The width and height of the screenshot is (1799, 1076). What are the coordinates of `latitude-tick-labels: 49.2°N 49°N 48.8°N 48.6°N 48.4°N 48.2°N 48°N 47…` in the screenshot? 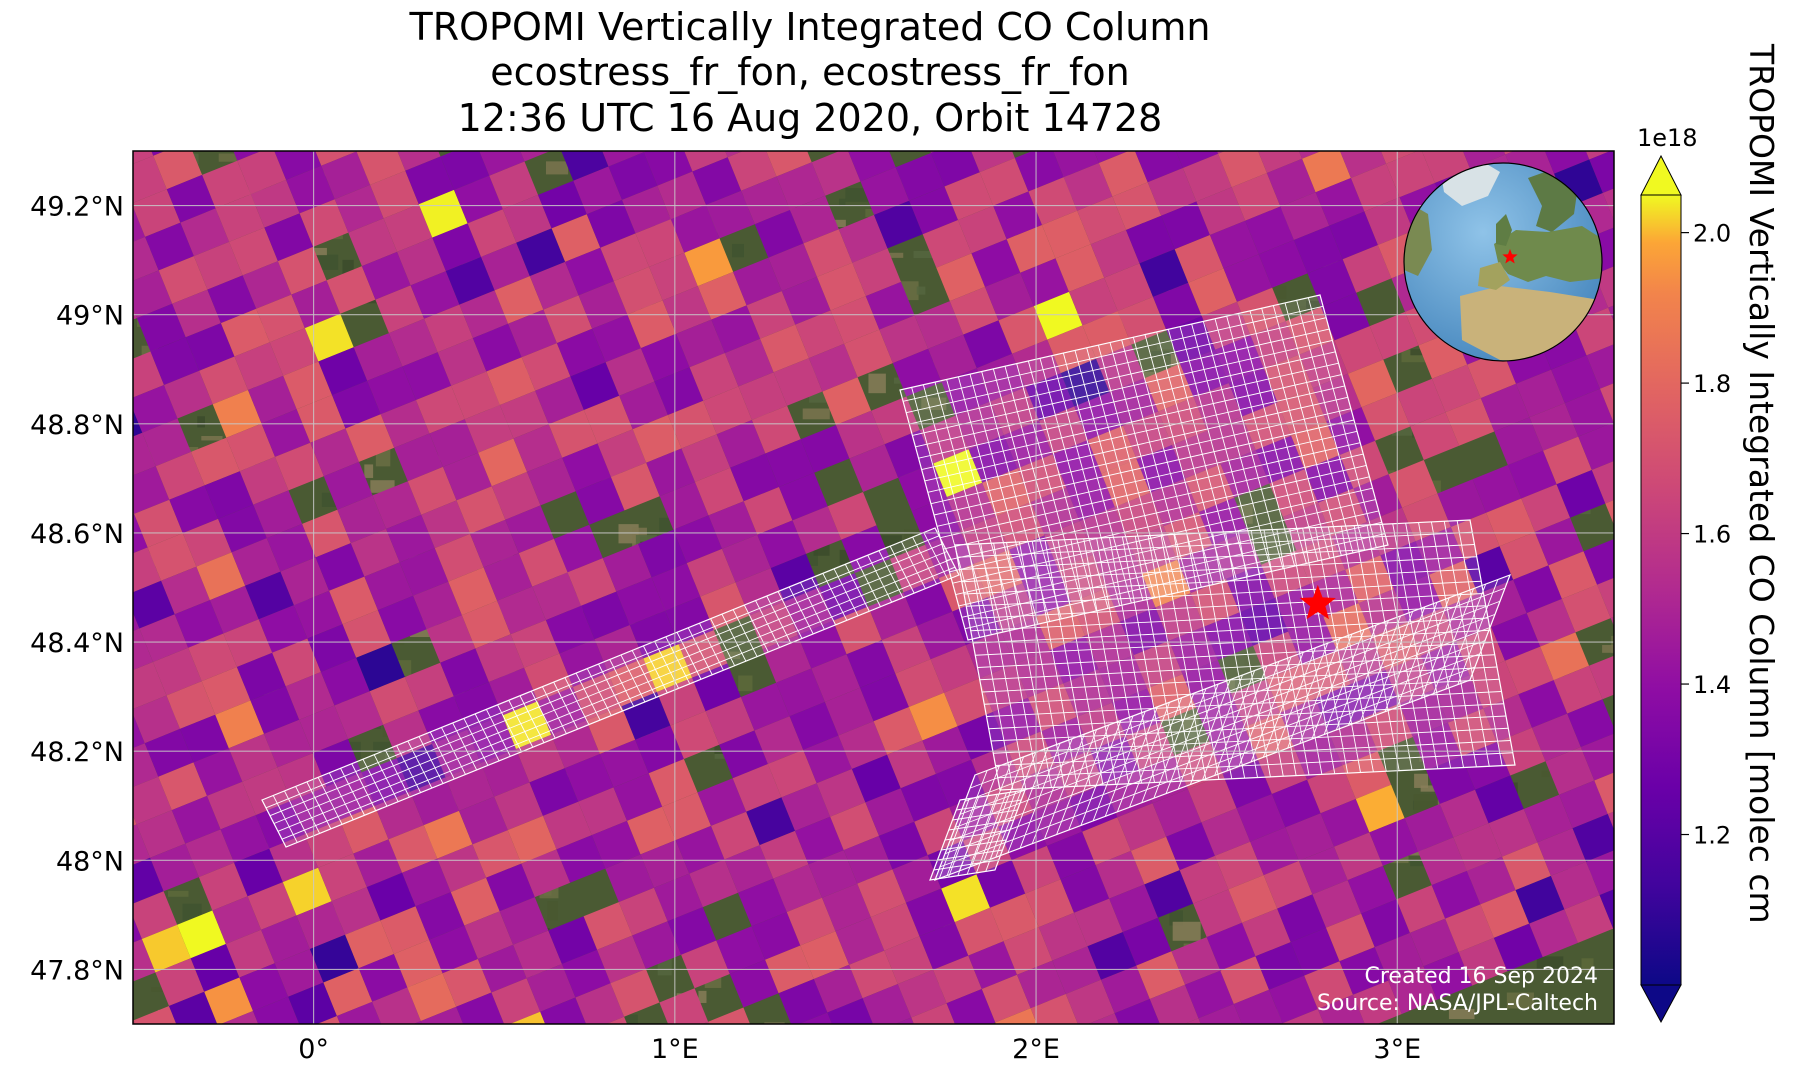 It's located at (77, 589).